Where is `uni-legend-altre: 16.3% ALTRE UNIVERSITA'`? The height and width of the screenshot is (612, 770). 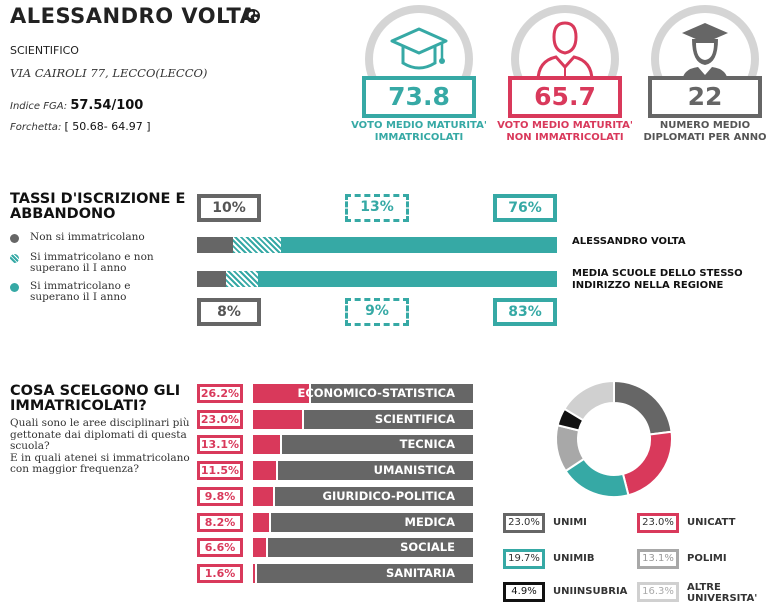 uni-legend-altre: 16.3% ALTRE UNIVERSITA' is located at coordinates (703, 593).